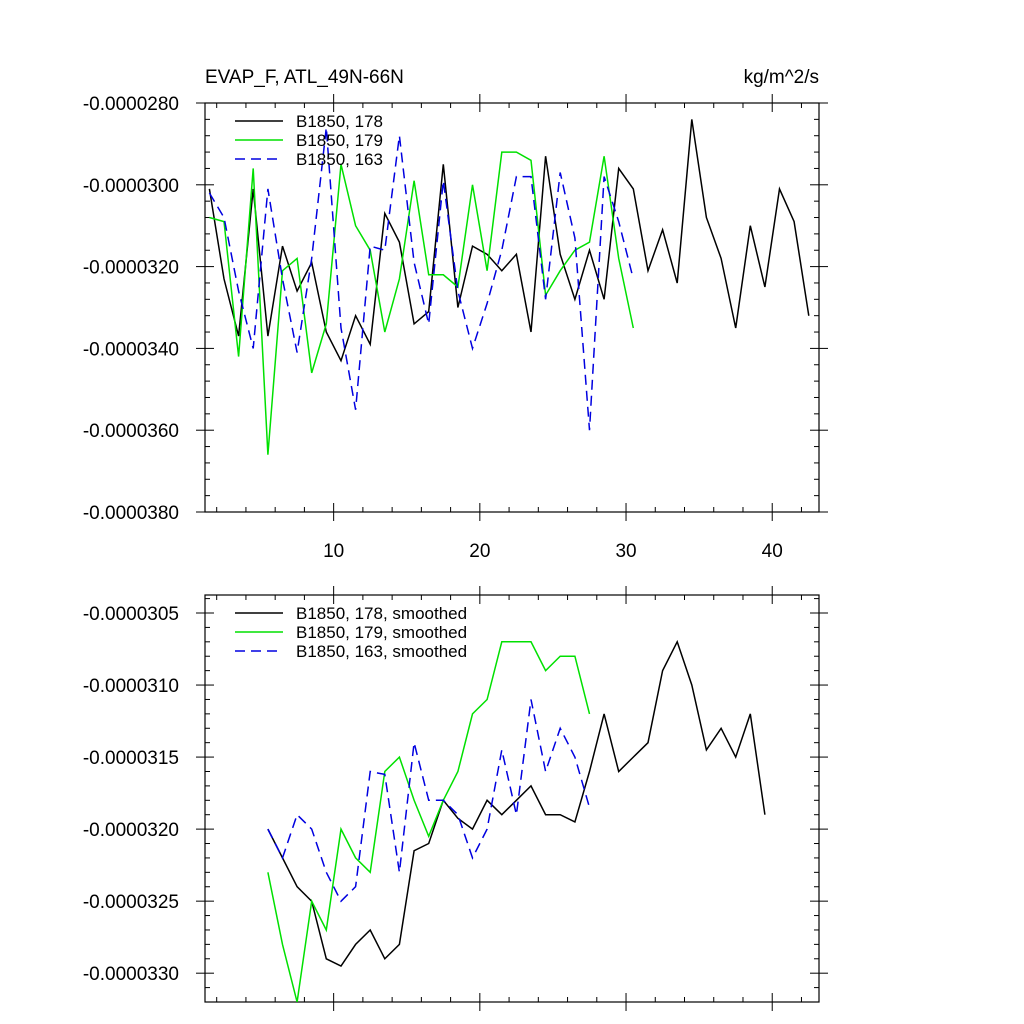  I want to click on x-tick-label: 30, so click(625, 551).